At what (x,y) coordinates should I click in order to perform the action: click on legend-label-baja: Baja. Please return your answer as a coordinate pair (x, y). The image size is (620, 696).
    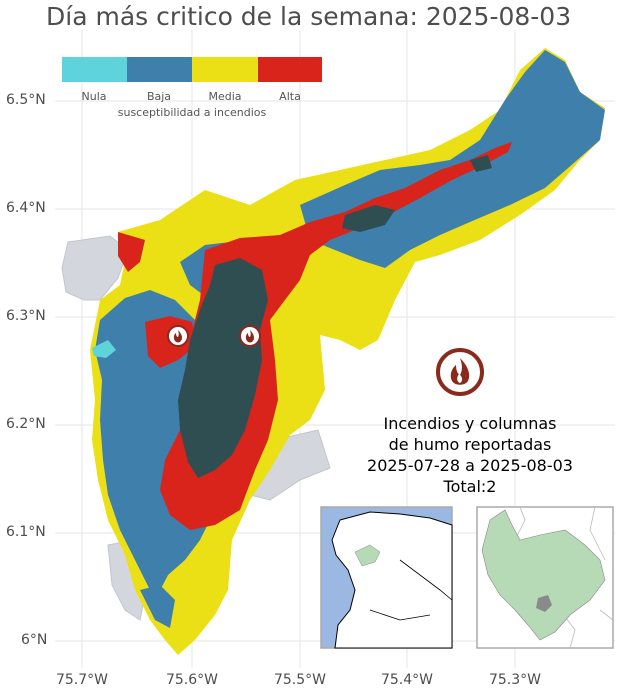
    Looking at the image, I should click on (159, 96).